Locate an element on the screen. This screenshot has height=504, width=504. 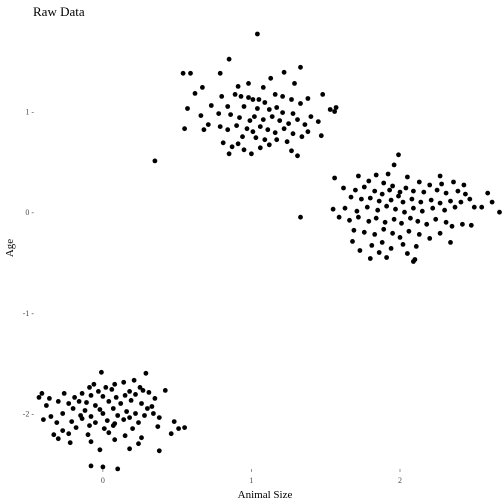
y-tick-label: 0 - is located at coordinates (29, 212).